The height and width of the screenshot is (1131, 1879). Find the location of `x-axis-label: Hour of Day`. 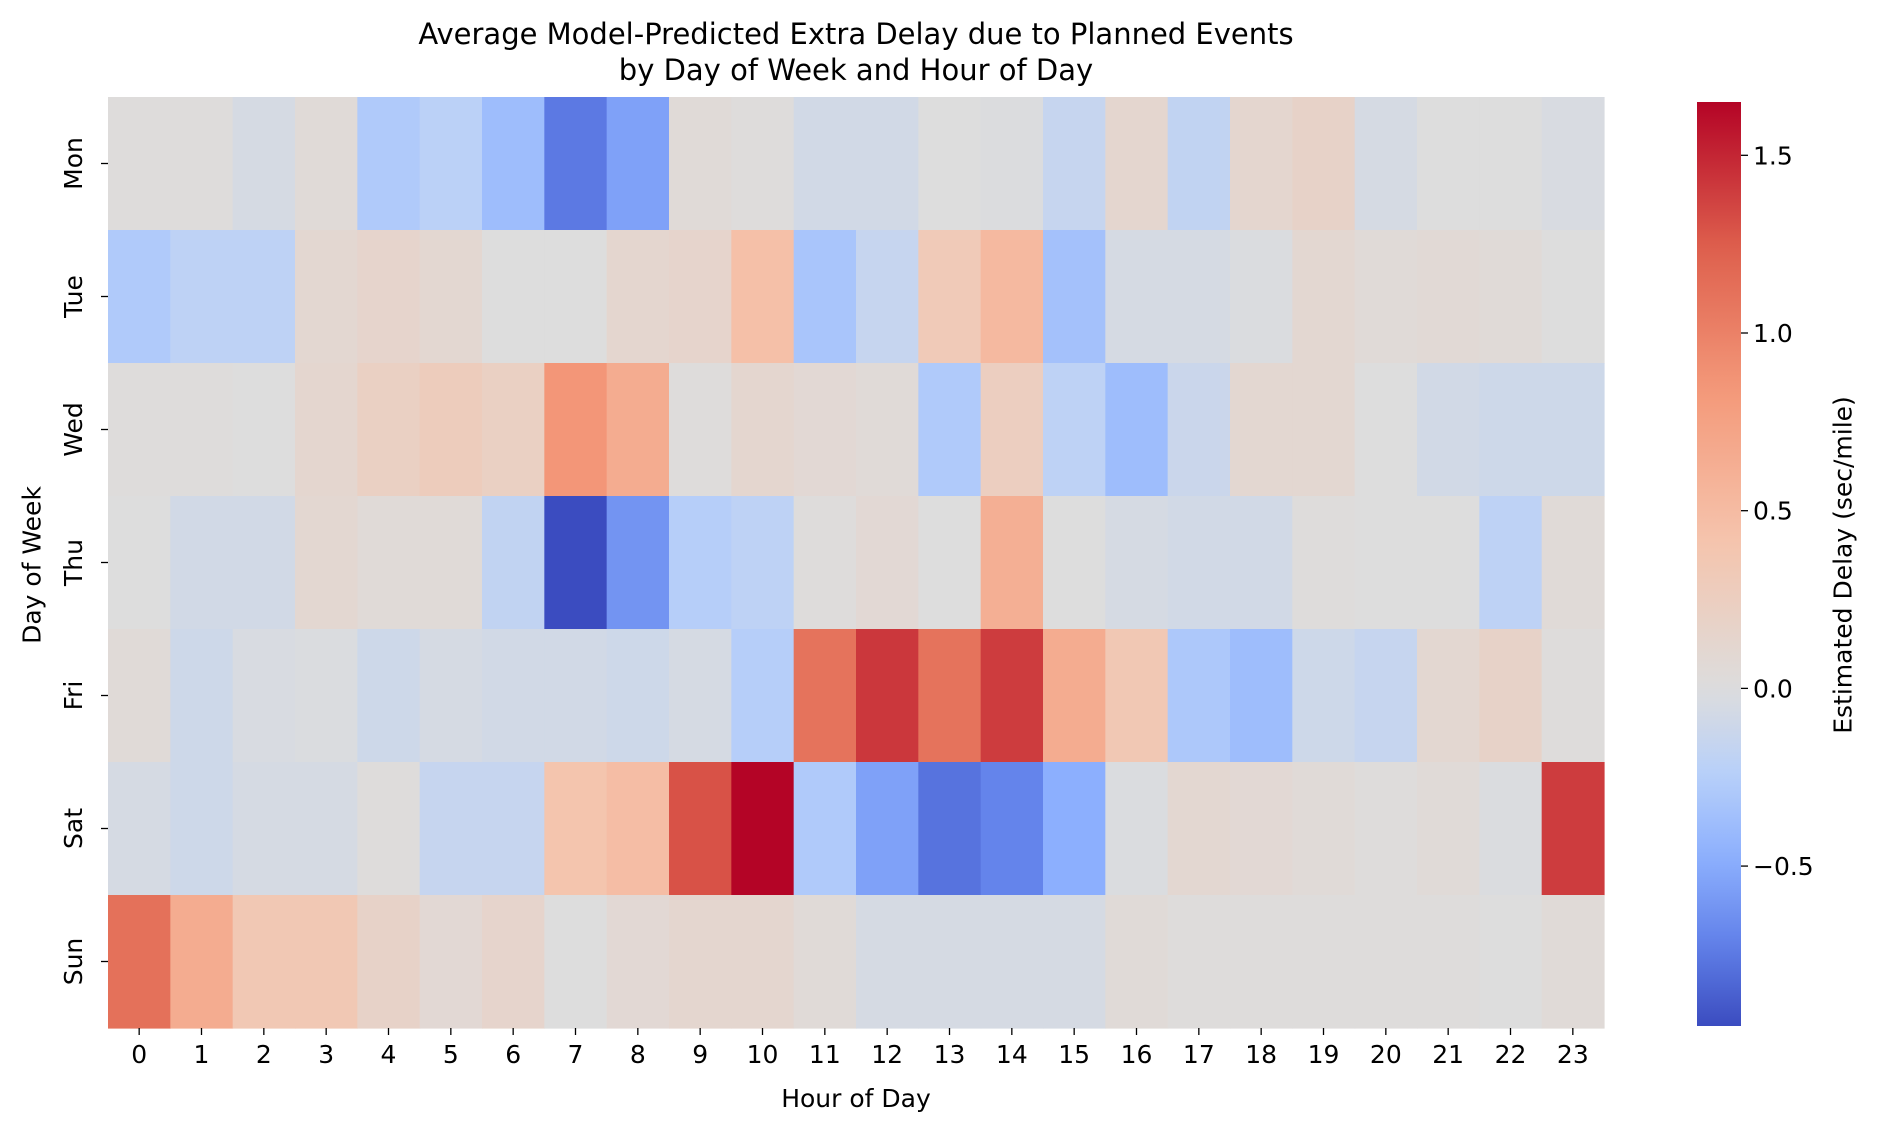

x-axis-label: Hour of Day is located at coordinates (856, 1098).